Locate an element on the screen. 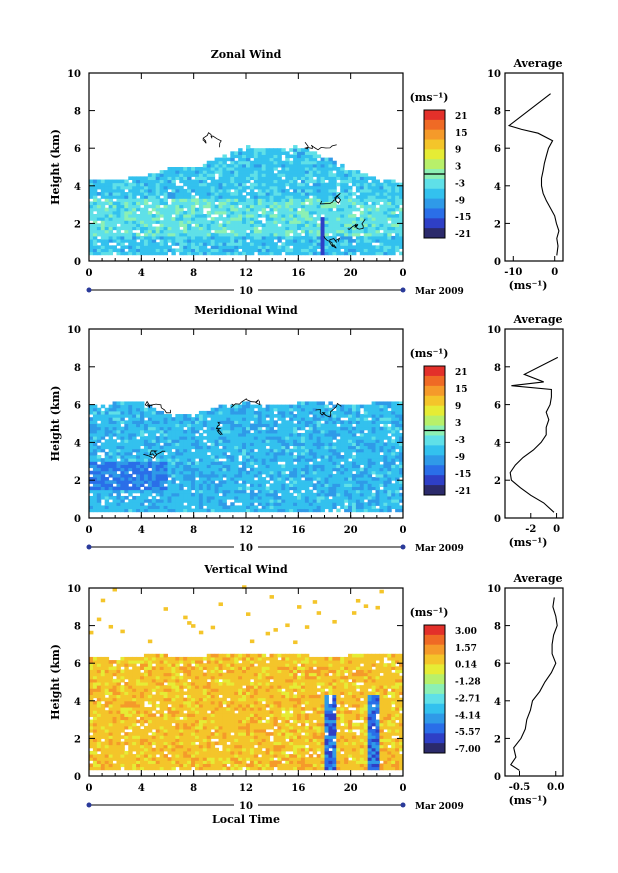  colorbar-swatch is located at coordinates (434, 480).